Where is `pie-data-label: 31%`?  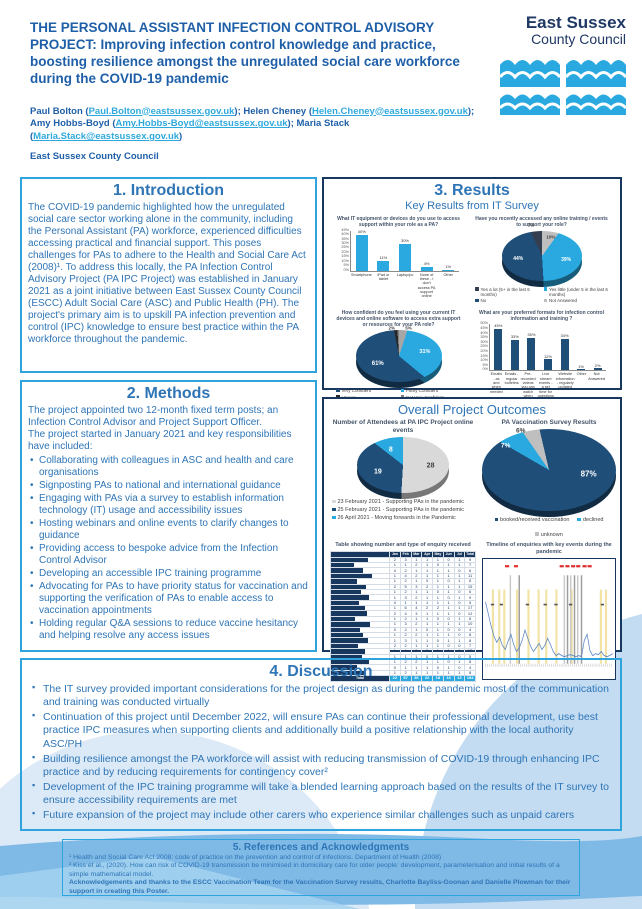 pie-data-label: 31% is located at coordinates (425, 351).